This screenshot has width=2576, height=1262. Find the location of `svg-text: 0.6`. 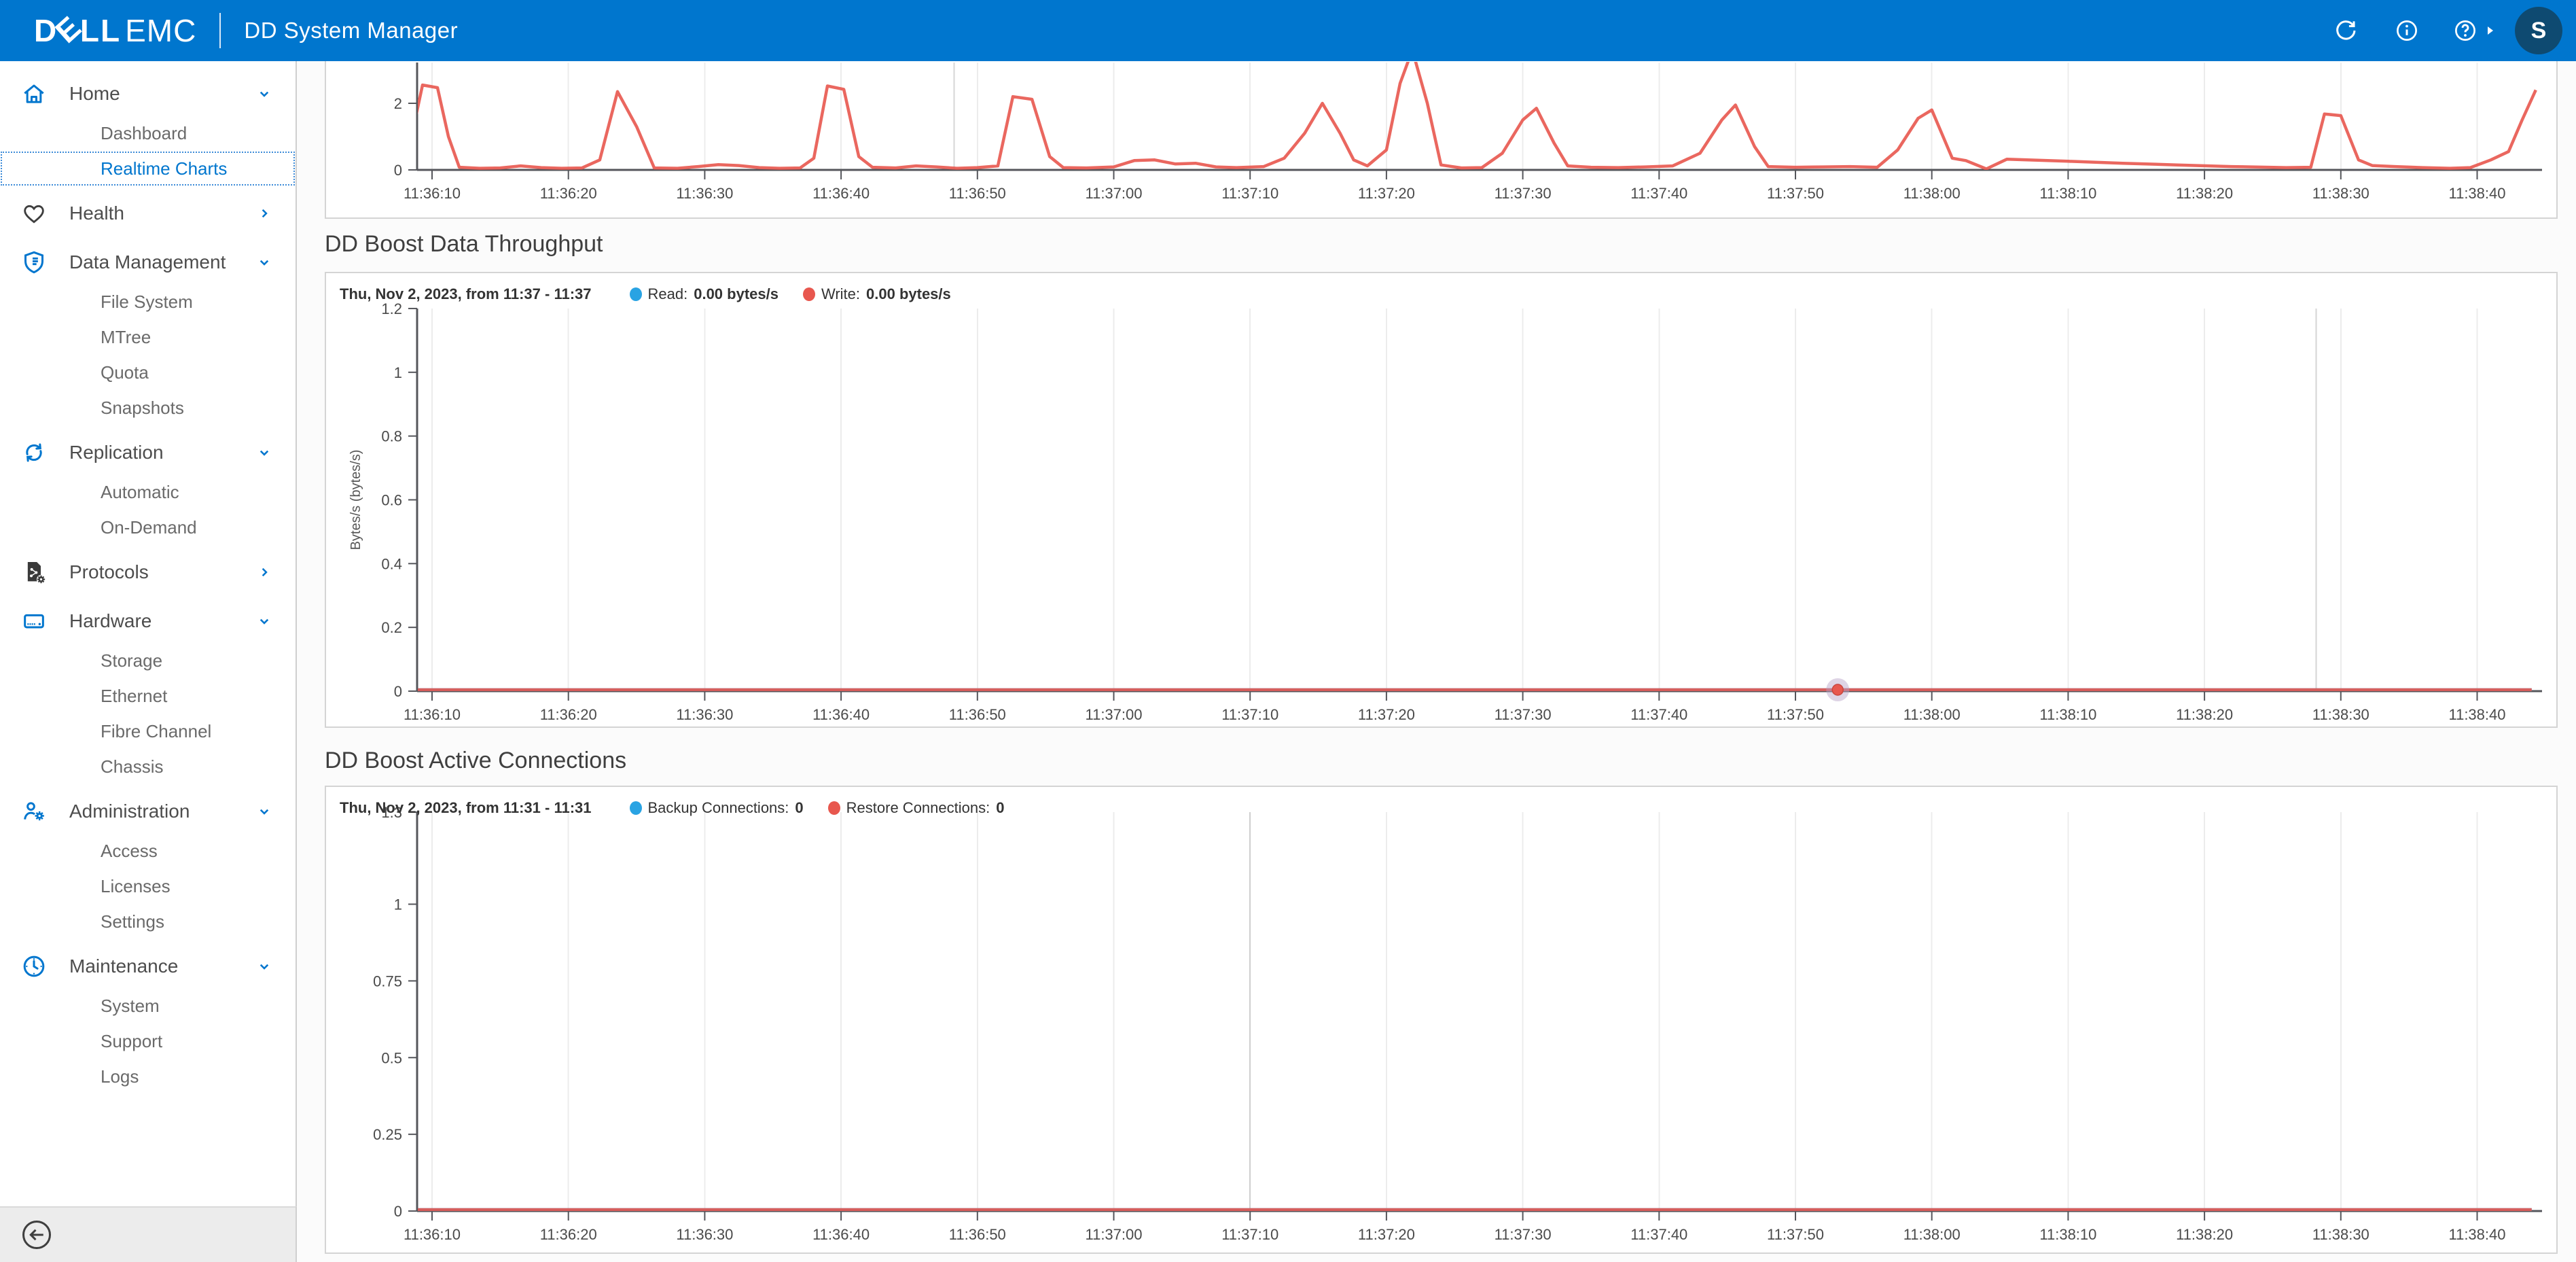

svg-text: 0.6 is located at coordinates (392, 499).